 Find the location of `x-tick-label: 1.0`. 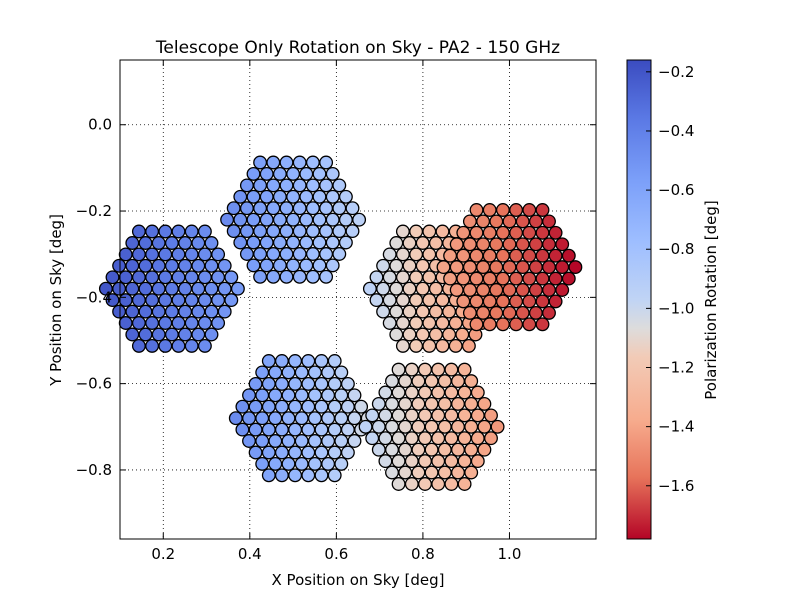

x-tick-label: 1.0 is located at coordinates (510, 554).